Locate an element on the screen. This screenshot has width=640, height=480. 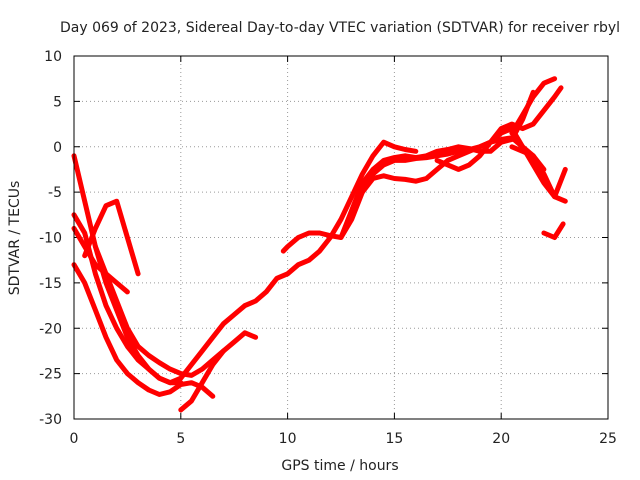
x-tick-label: 20 is located at coordinates (501, 439).